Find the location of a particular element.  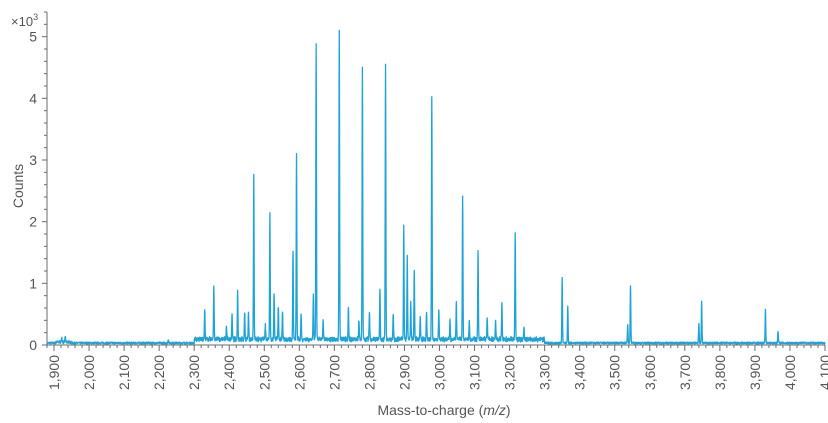

x-tick-label: 3,300 is located at coordinates (545, 372).